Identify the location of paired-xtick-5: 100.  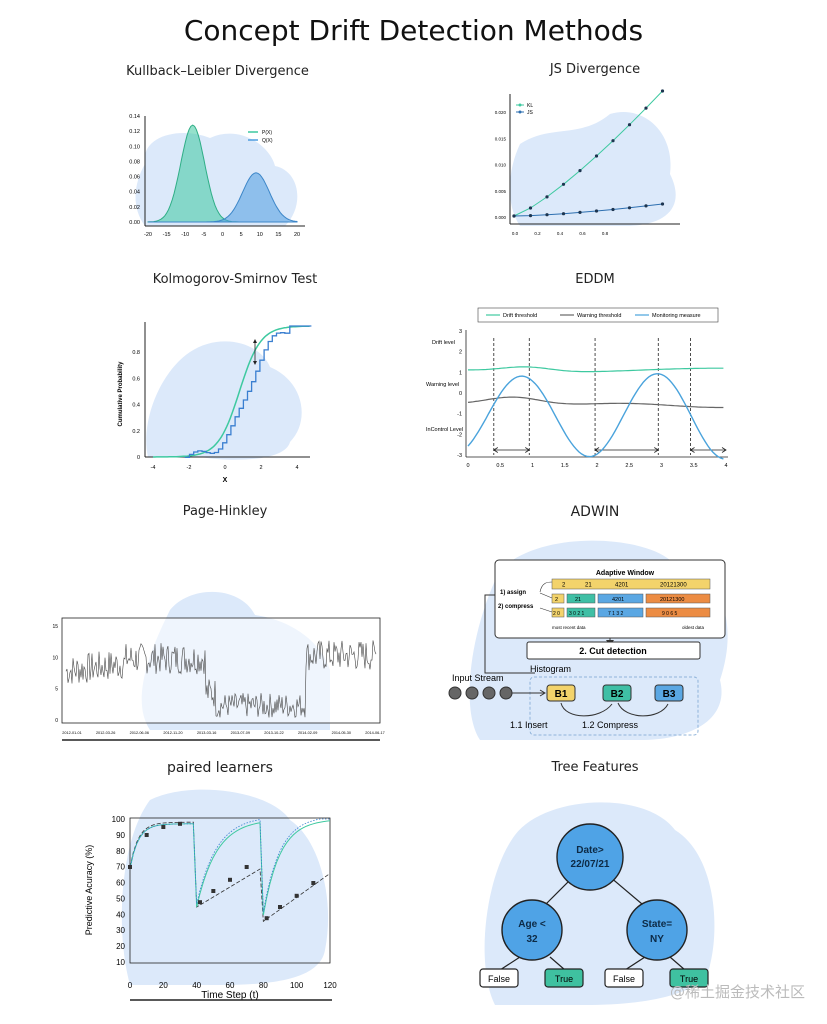
(297, 985).